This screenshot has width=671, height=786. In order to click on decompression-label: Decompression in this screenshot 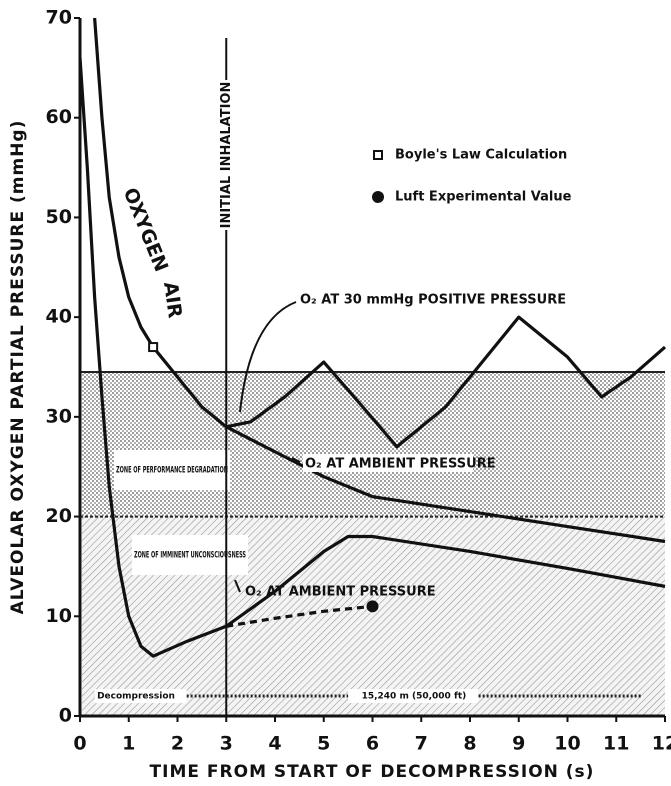, I will do `click(136, 697)`.